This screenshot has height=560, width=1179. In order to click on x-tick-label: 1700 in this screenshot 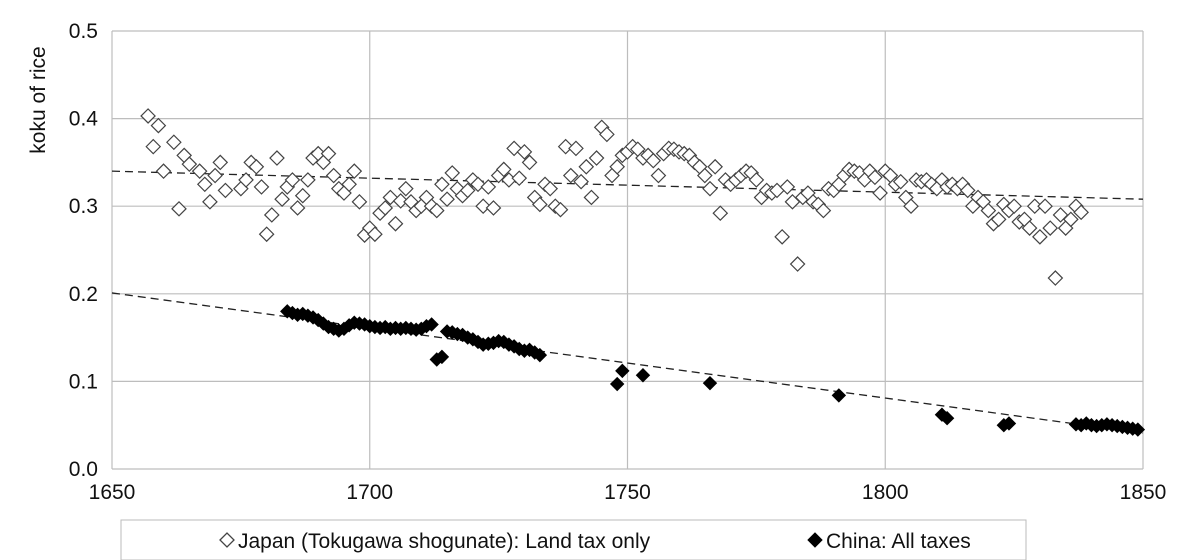, I will do `click(369, 492)`.